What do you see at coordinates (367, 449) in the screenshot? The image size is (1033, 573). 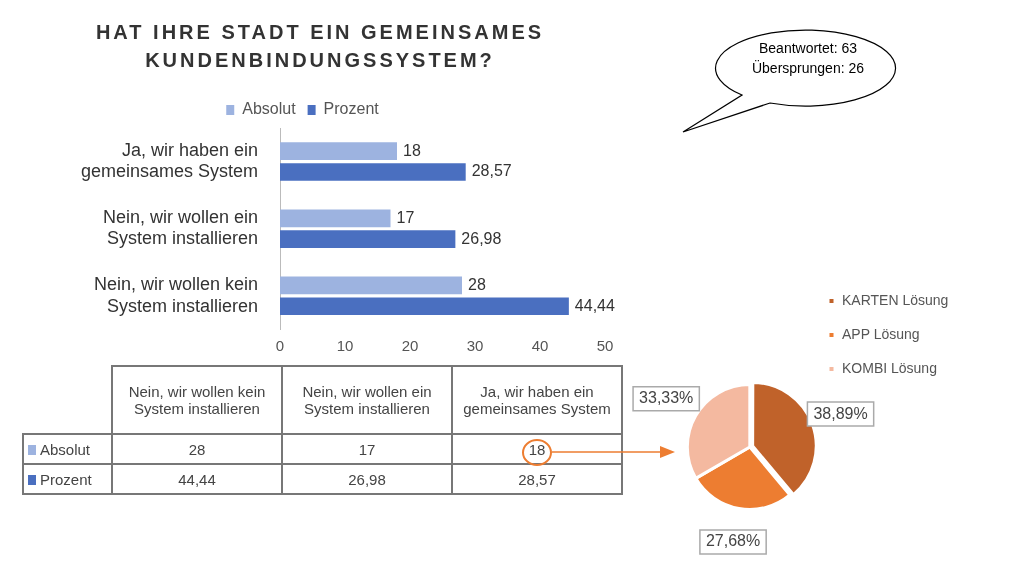 I see `text: 17` at bounding box center [367, 449].